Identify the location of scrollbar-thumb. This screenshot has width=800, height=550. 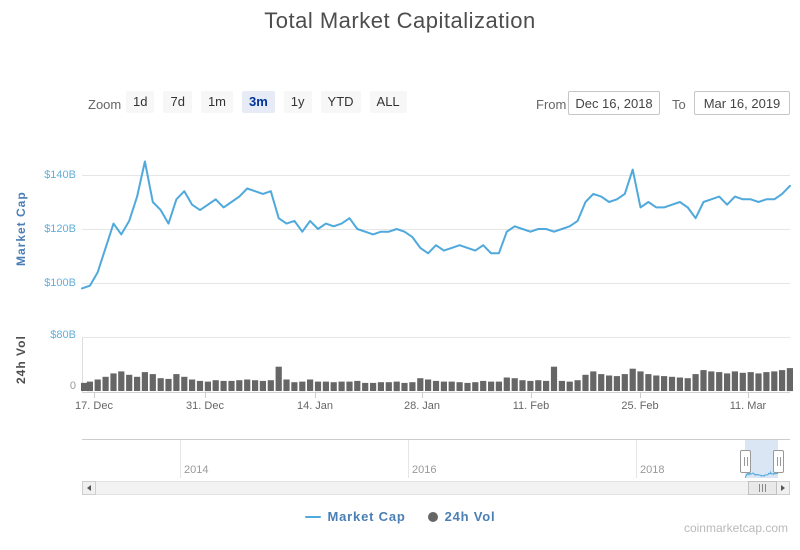
(762, 488).